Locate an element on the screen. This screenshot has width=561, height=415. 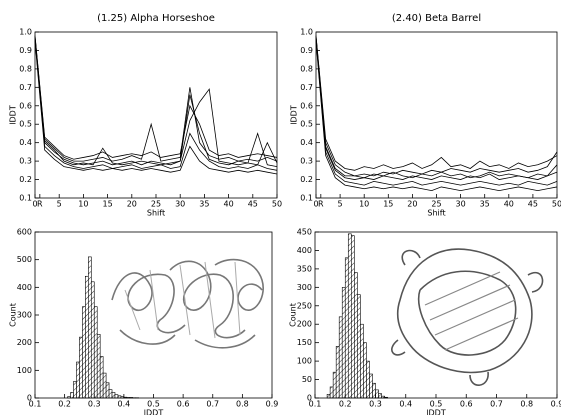
y-tick-label: 150 is located at coordinates (304, 342).